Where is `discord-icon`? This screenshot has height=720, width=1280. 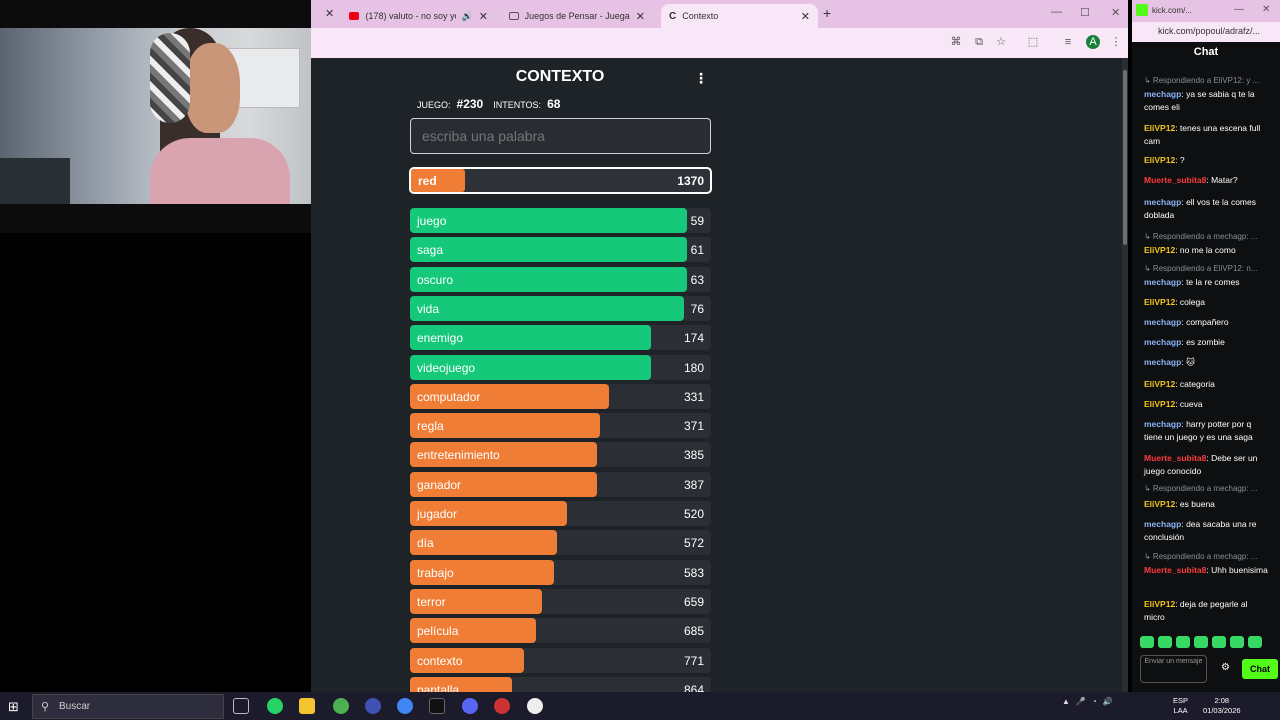
discord-icon is located at coordinates (470, 706).